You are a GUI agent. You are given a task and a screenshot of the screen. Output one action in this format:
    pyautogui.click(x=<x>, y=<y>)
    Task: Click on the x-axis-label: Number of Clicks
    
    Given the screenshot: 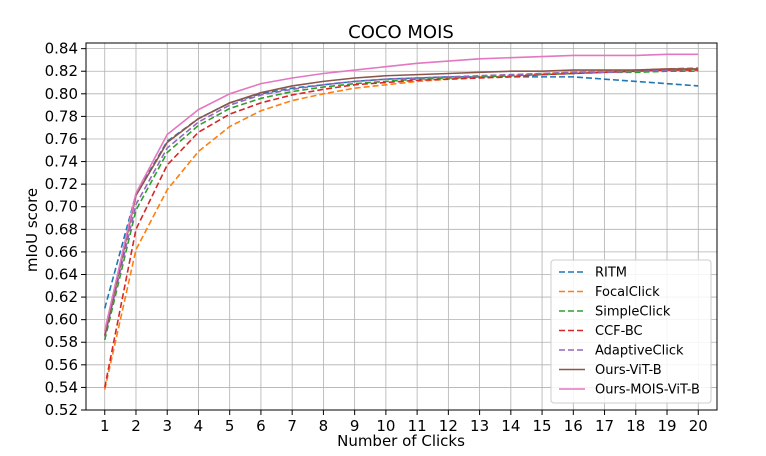 What is the action you would take?
    pyautogui.click(x=401, y=441)
    